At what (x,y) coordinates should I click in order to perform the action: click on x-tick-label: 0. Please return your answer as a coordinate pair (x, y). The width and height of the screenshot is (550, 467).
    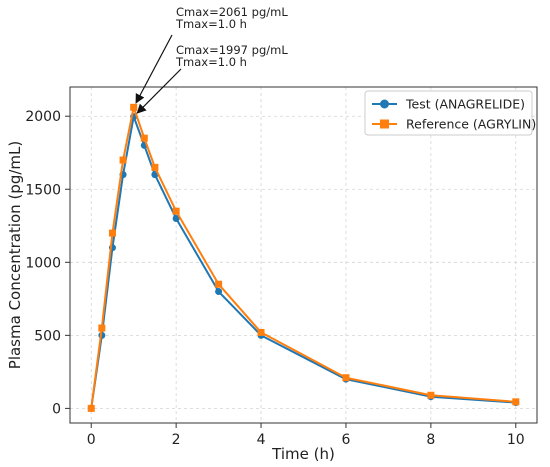
    Looking at the image, I should click on (91, 440).